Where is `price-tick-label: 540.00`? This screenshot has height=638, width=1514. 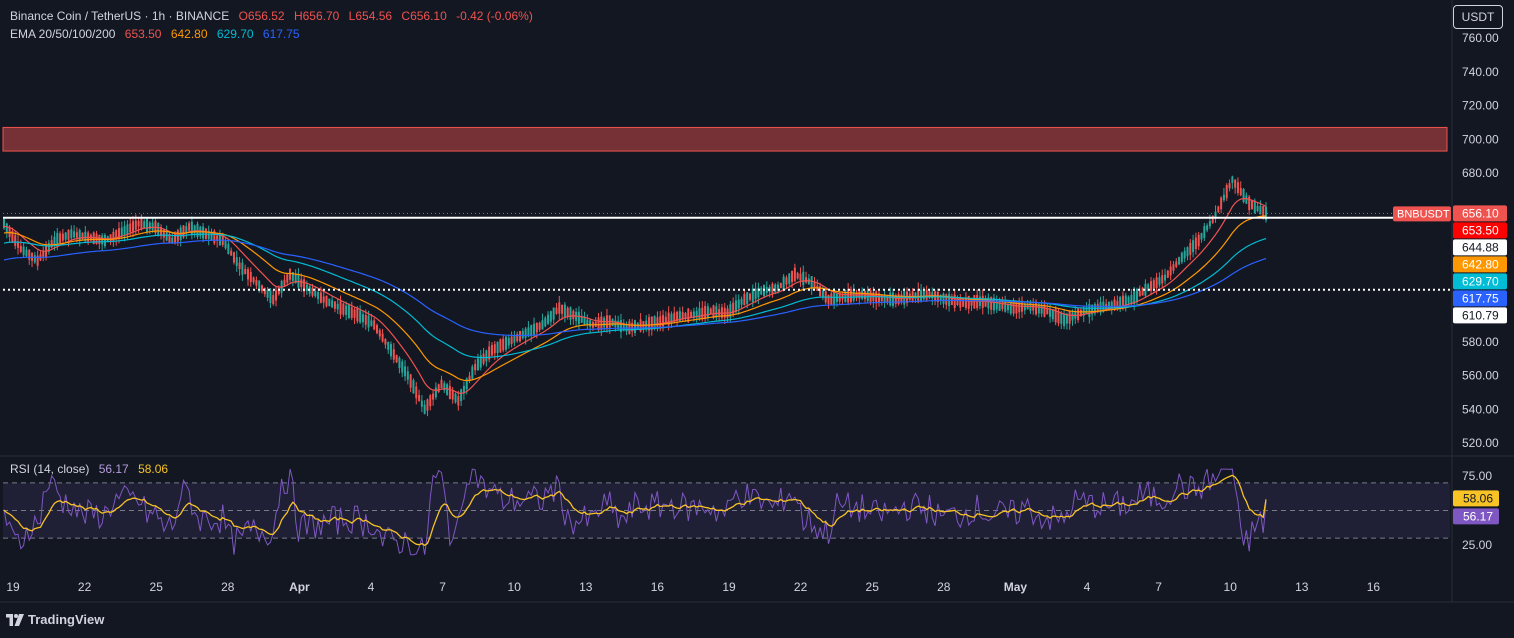 price-tick-label: 540.00 is located at coordinates (1480, 409).